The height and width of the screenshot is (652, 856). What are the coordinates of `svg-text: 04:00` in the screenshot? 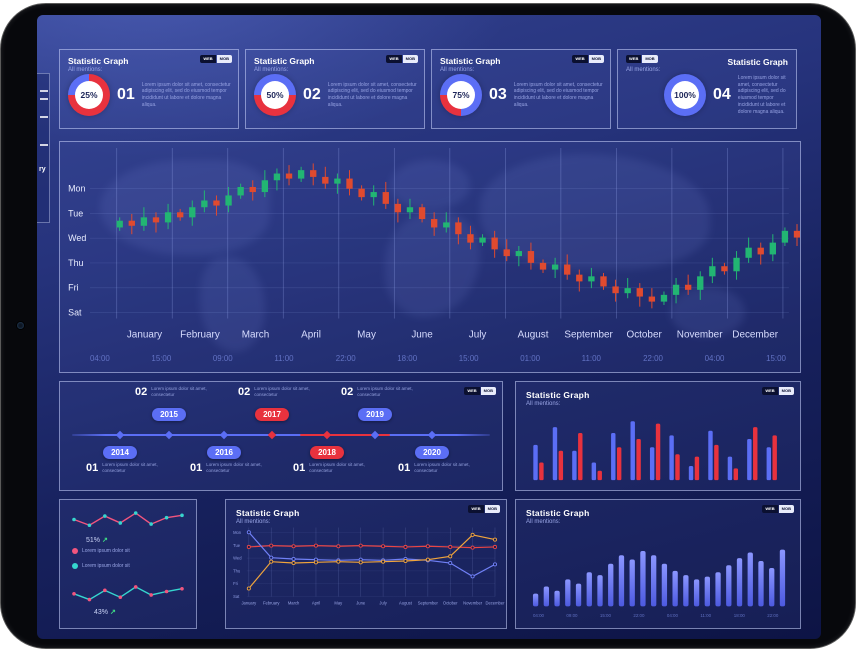 It's located at (100, 358).